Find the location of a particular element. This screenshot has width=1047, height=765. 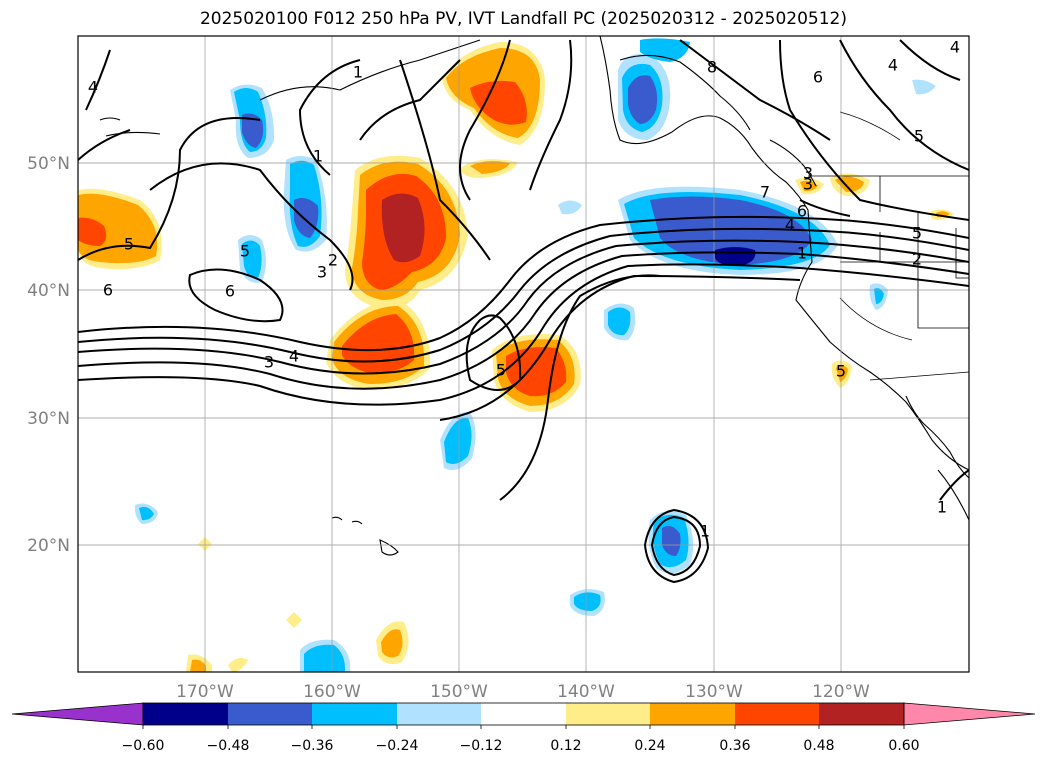

colorbar-tick-label: 0.60 is located at coordinates (903, 746).